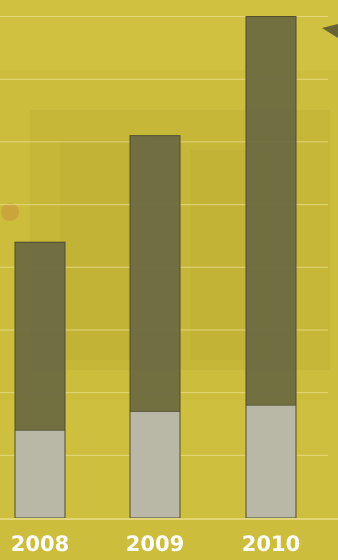 The image size is (338, 560). What do you see at coordinates (271, 461) in the screenshot?
I see `bar-lower-2010` at bounding box center [271, 461].